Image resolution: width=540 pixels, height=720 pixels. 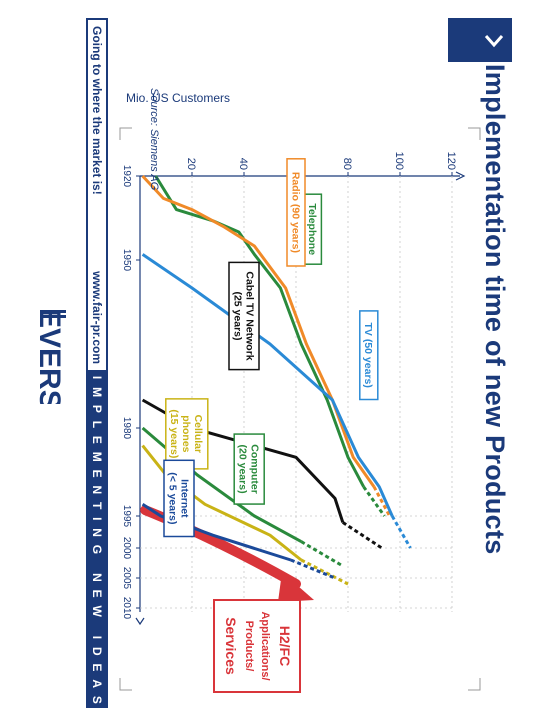 I want to click on x-tick-label: 2005, so click(x=126, y=578).